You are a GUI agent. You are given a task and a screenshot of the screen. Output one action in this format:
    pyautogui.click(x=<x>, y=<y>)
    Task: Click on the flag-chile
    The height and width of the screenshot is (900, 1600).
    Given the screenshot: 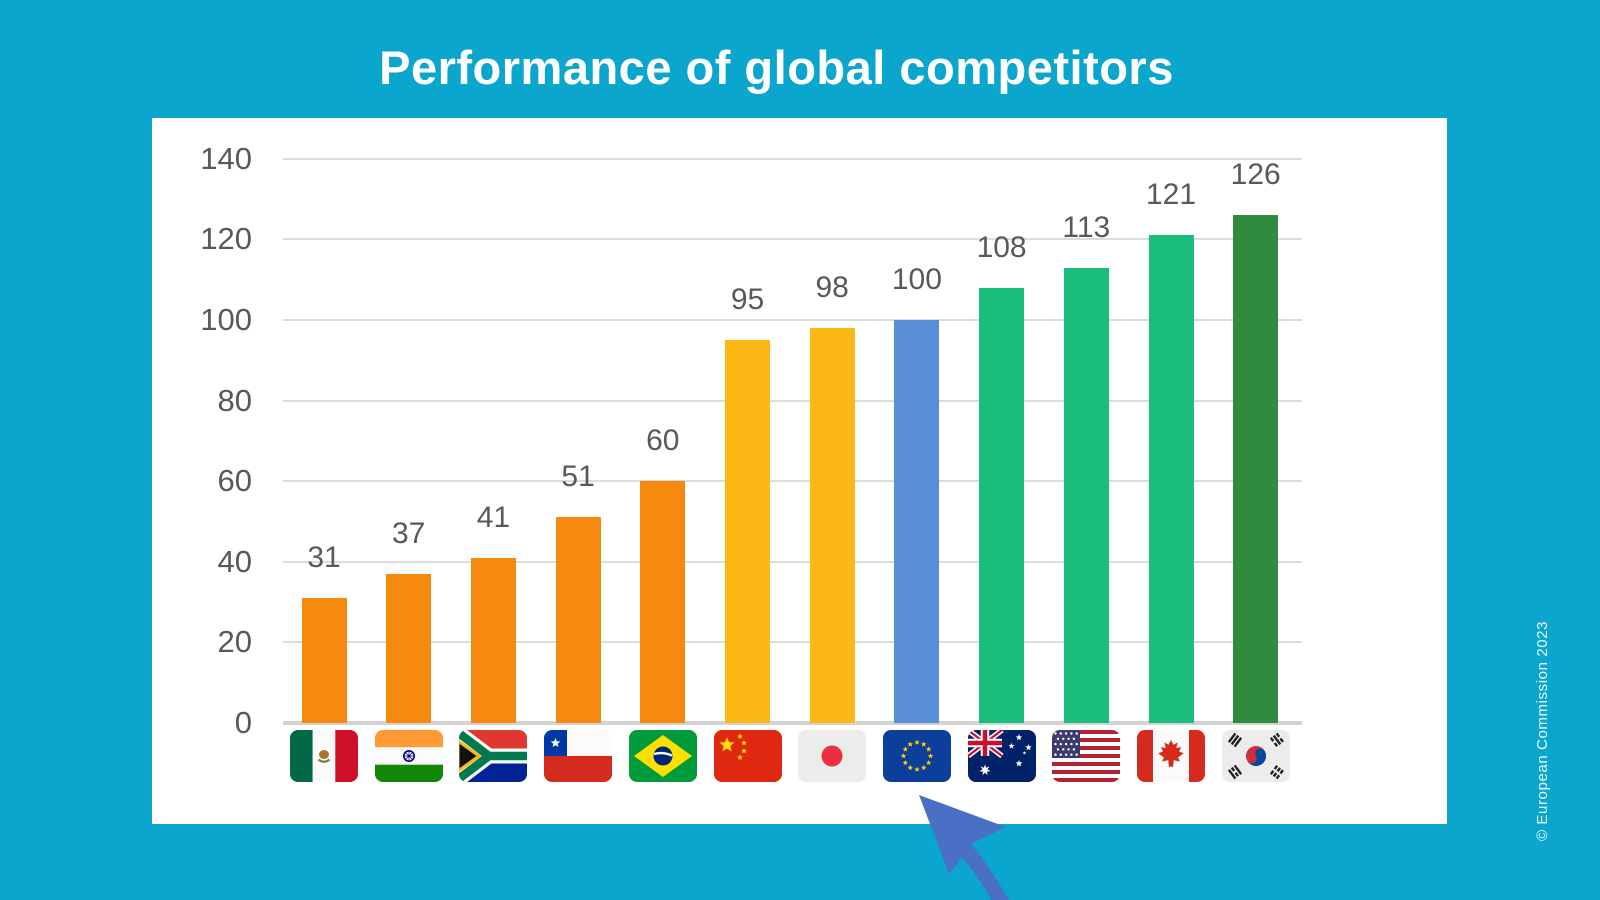 What is the action you would take?
    pyautogui.click(x=578, y=756)
    